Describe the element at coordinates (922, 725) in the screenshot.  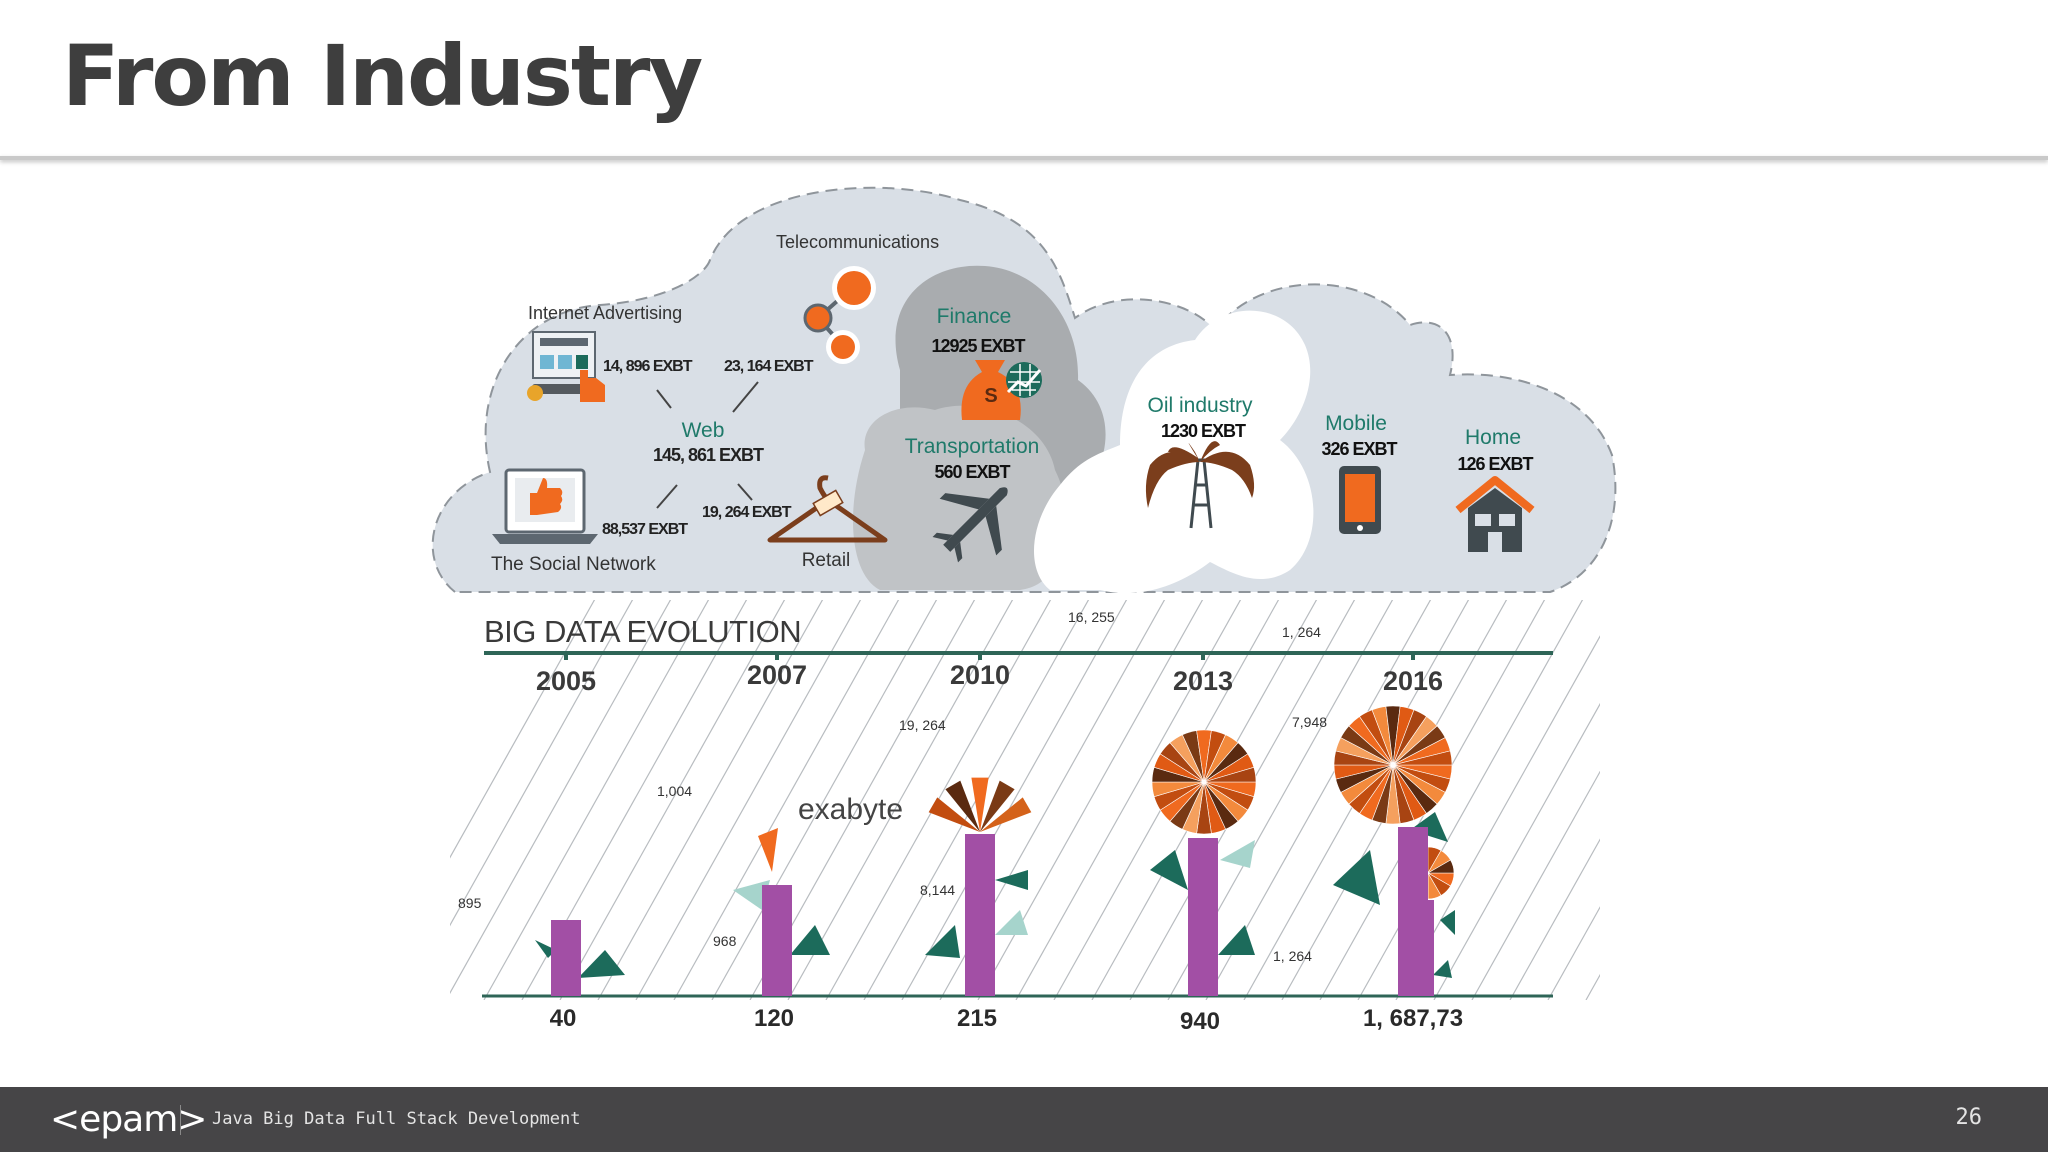
I see `small-value-label: 19, 264` at that location.